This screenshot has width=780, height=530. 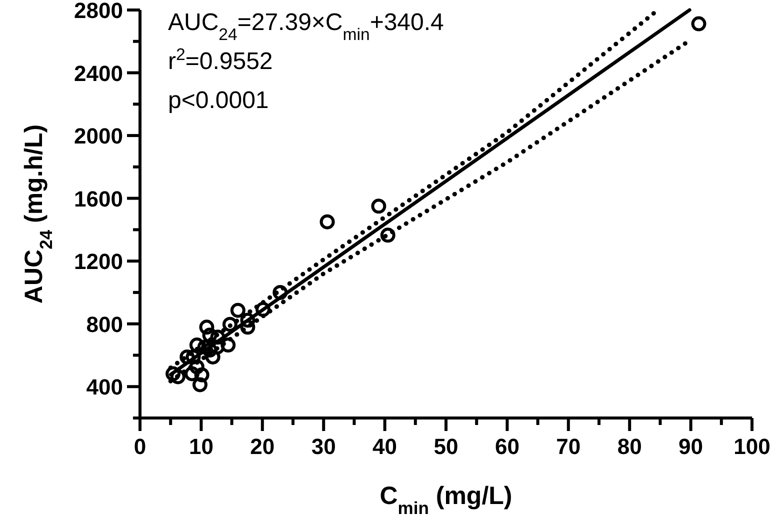 I want to click on y-tick-label: 2400, so click(x=98, y=73).